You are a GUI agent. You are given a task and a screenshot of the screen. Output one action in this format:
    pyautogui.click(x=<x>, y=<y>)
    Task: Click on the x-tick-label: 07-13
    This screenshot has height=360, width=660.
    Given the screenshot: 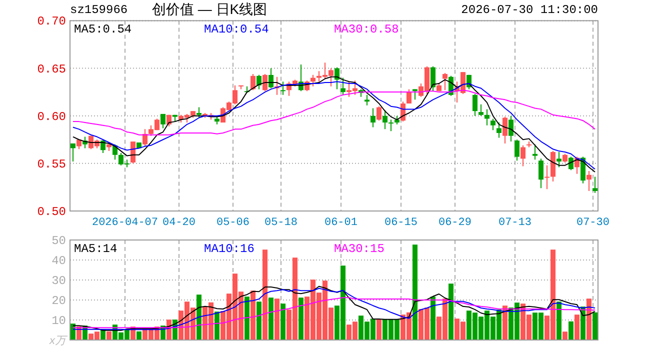 What is the action you would take?
    pyautogui.click(x=515, y=223)
    